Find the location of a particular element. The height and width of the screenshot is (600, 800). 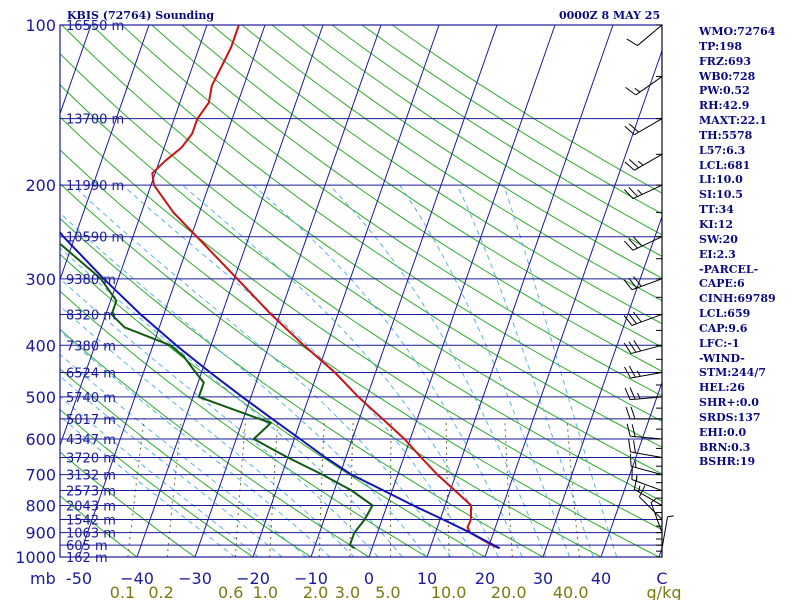

mixing-ratio-label: 10.0 is located at coordinates (449, 591).